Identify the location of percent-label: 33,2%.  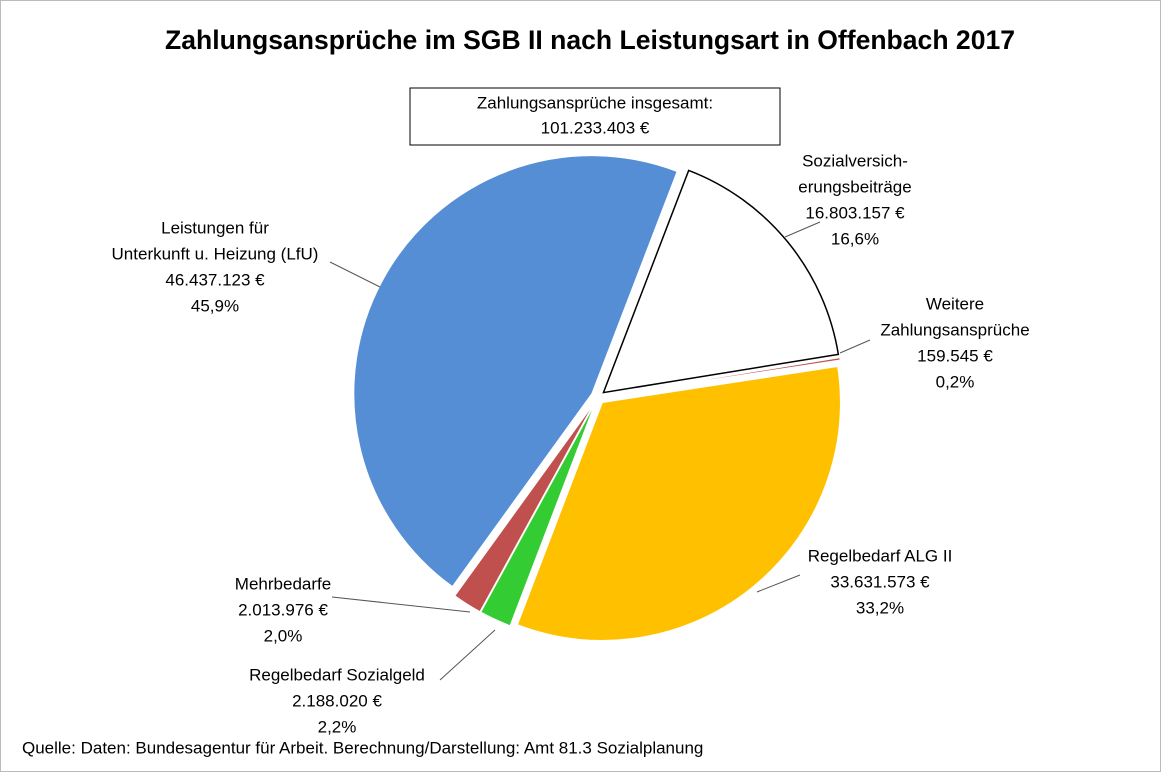
(880, 607).